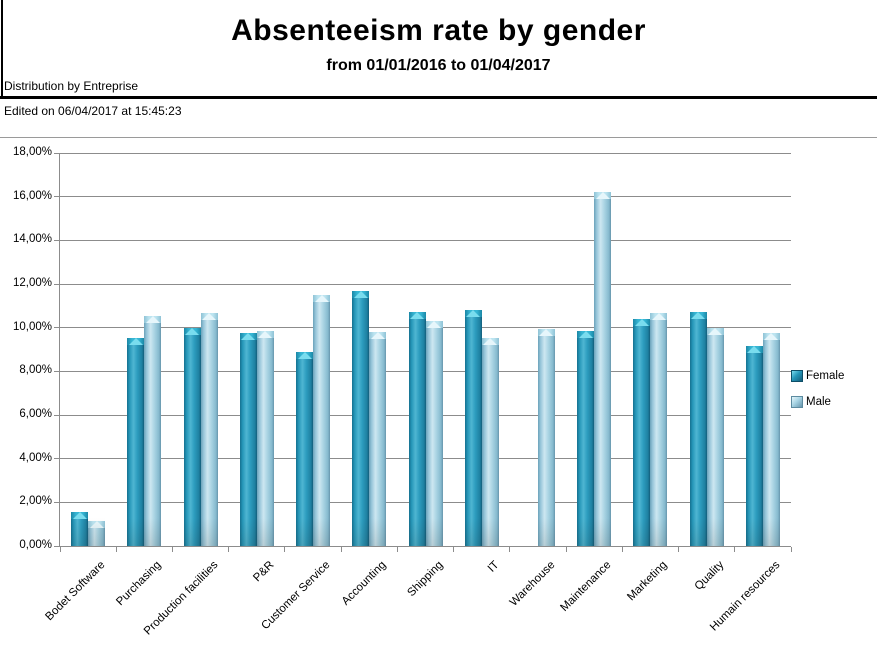 The image size is (877, 649). What do you see at coordinates (71, 86) in the screenshot?
I see `distribution-label: Distribution by Entreprise` at bounding box center [71, 86].